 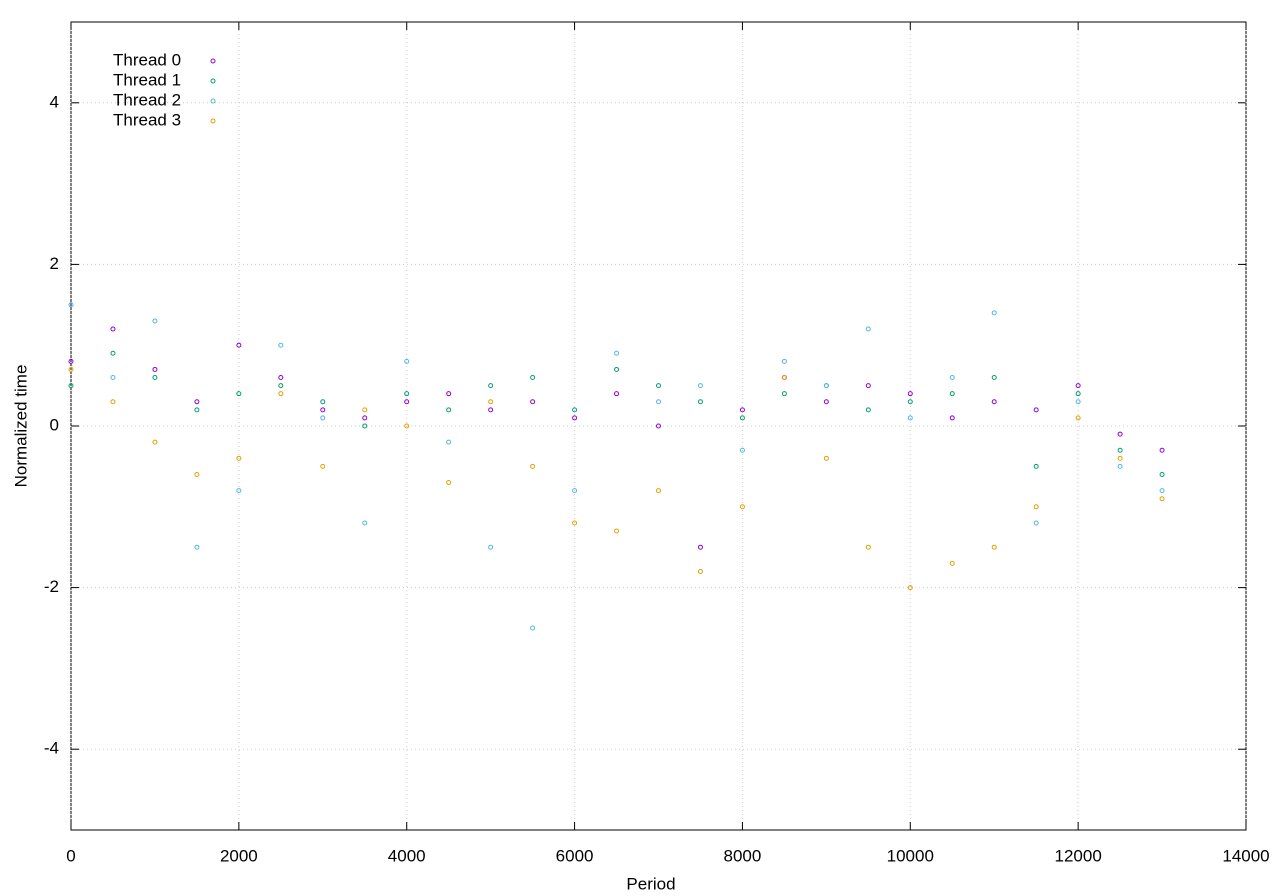 What do you see at coordinates (147, 119) in the screenshot?
I see `legend-label: Thread 3` at bounding box center [147, 119].